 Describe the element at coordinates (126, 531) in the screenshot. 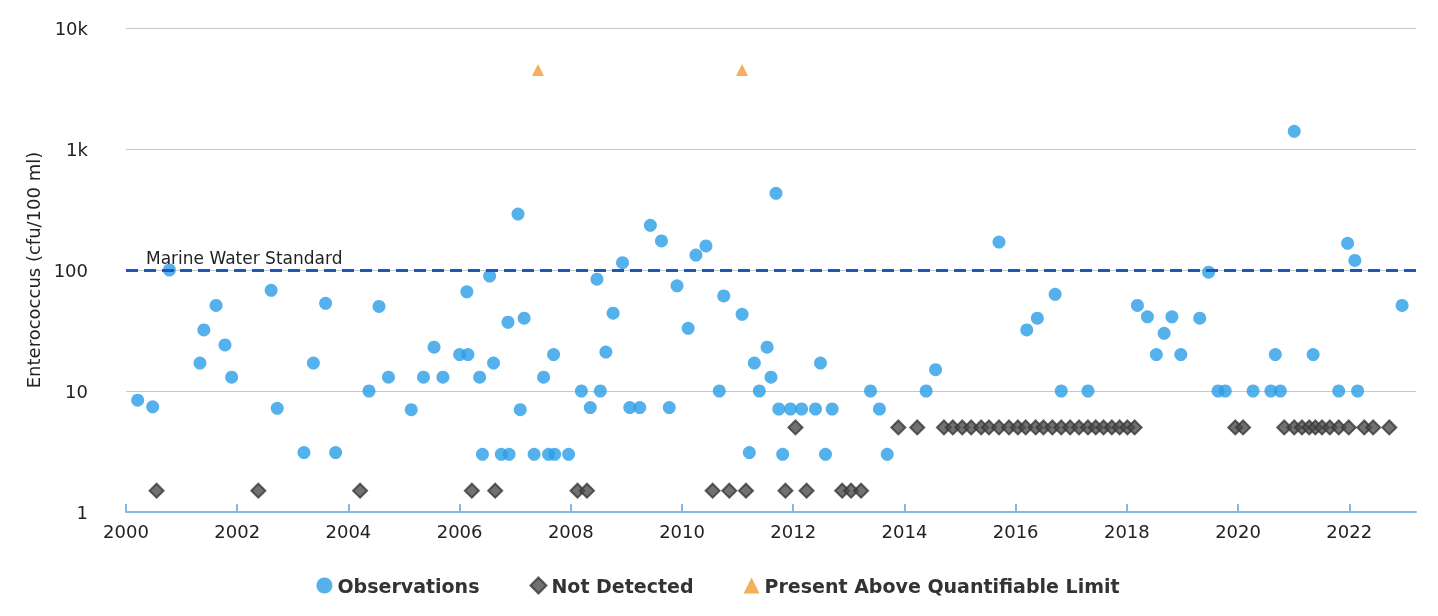

I see `x-tick-label: 2000` at that location.